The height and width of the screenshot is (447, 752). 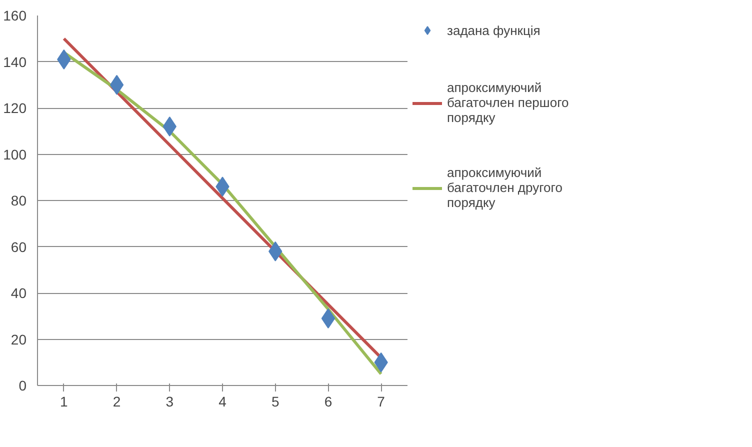 I want to click on x-tick-label: 2, so click(x=116, y=402).